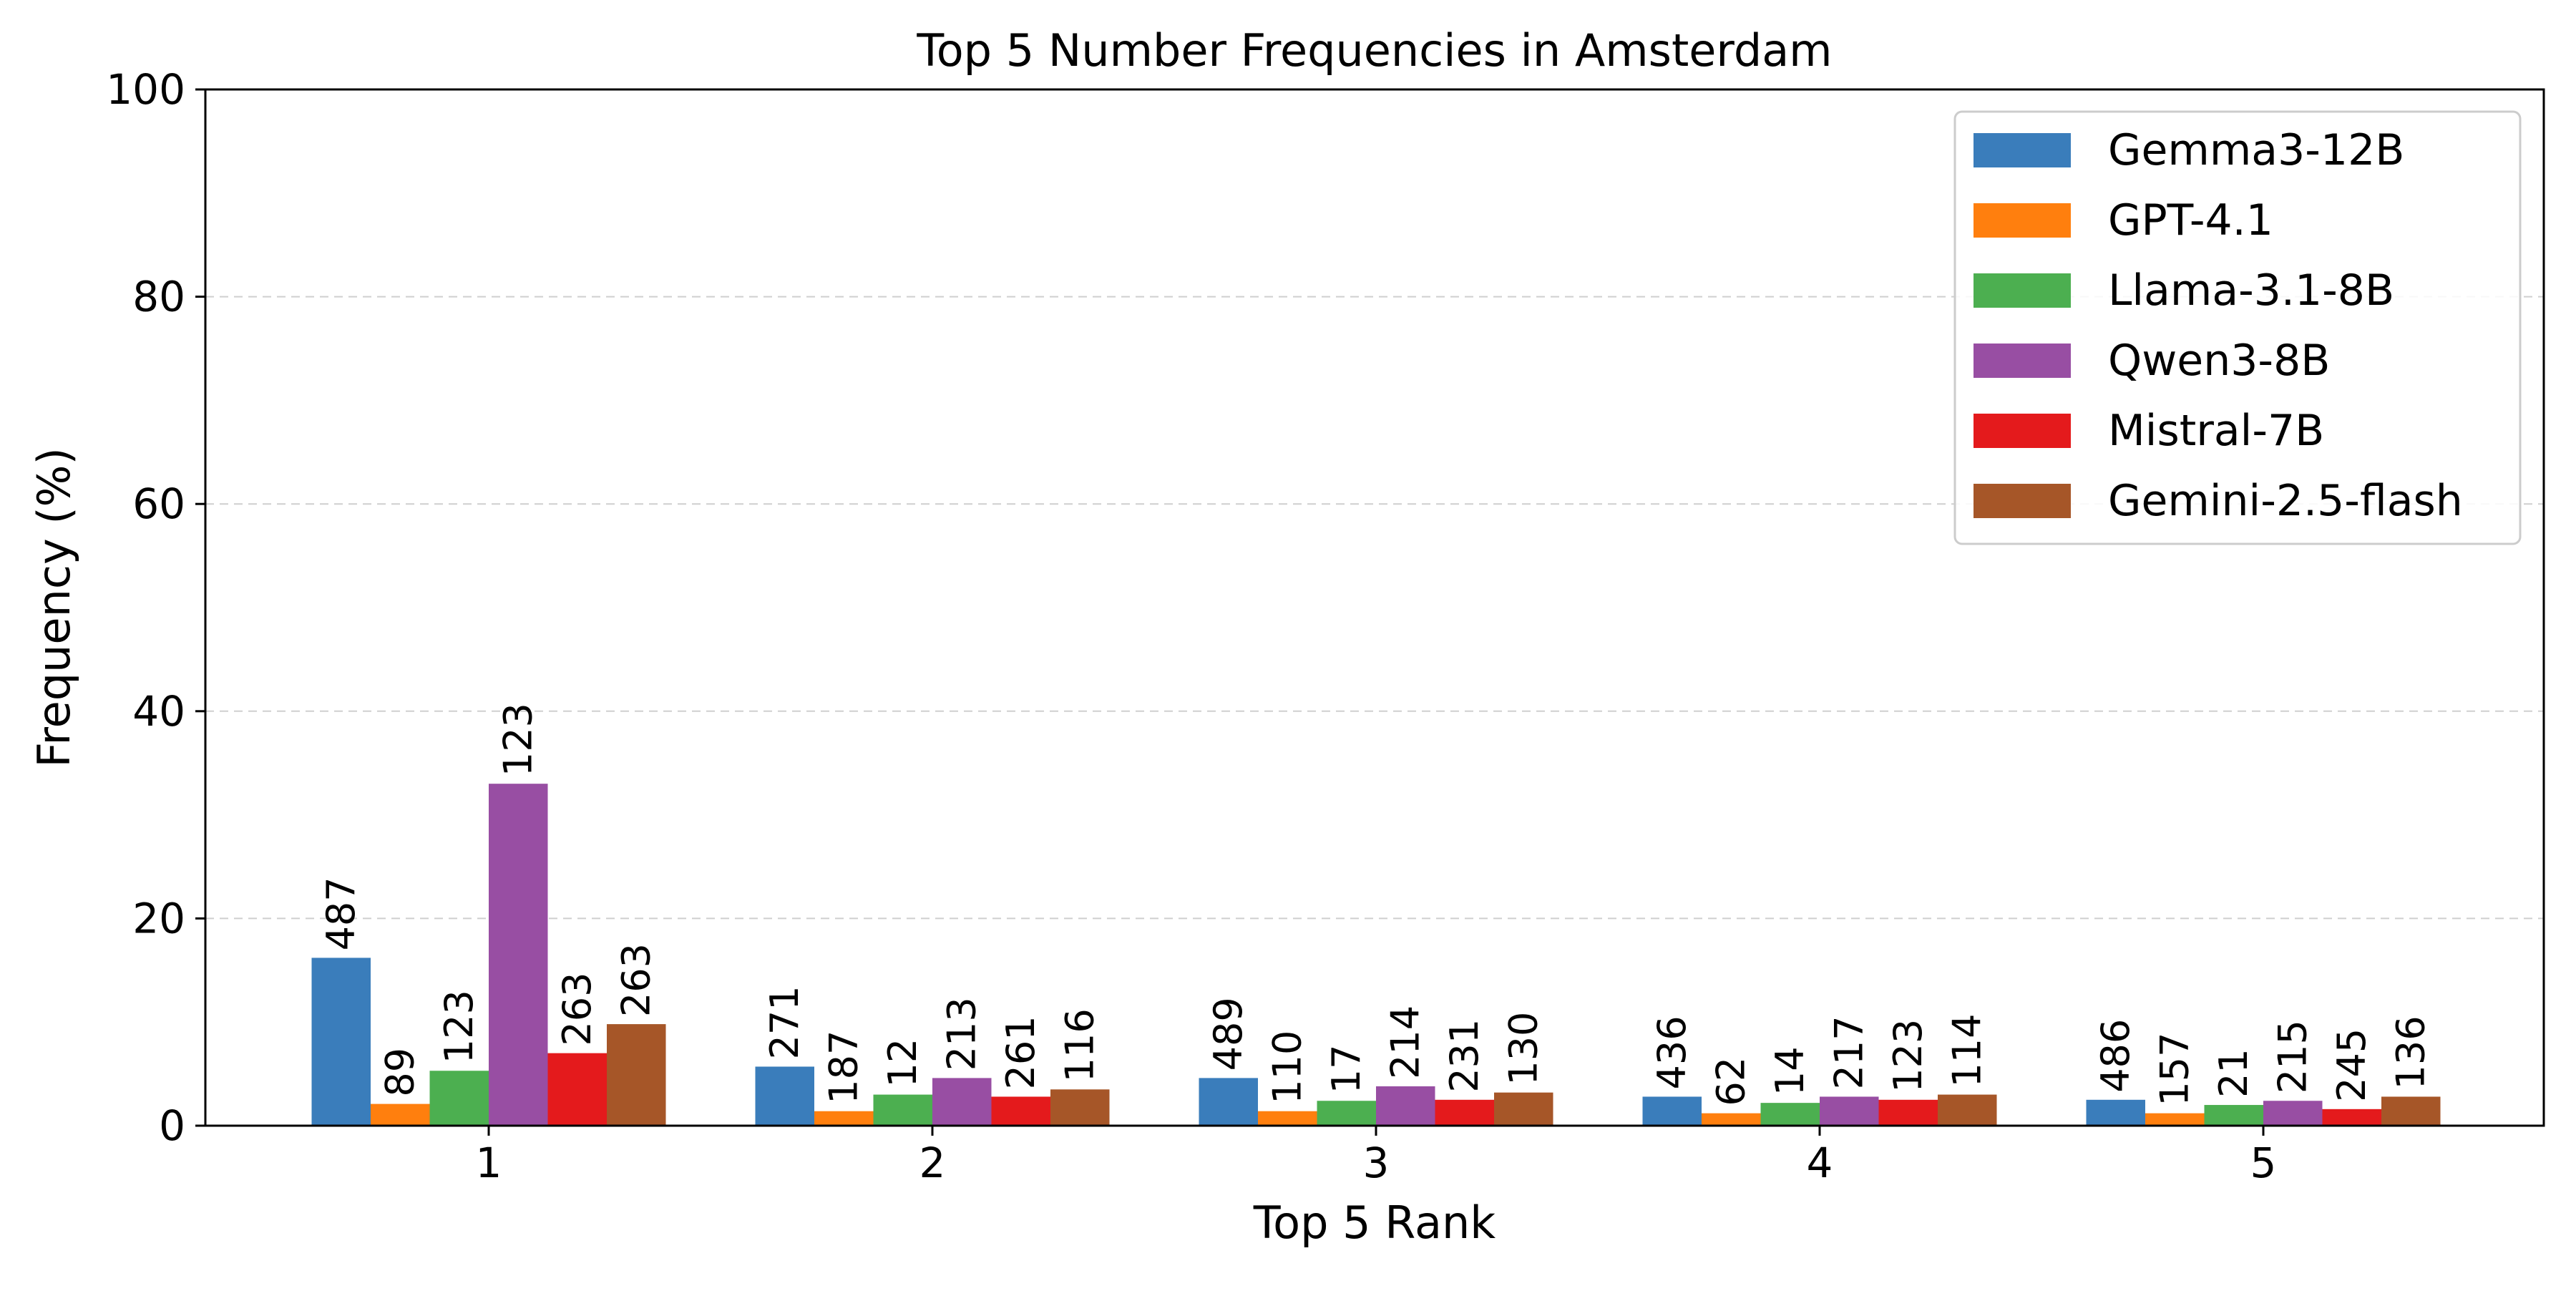 The height and width of the screenshot is (1291, 2576). Describe the element at coordinates (2351, 1065) in the screenshot. I see `bar-value-label: 245` at that location.